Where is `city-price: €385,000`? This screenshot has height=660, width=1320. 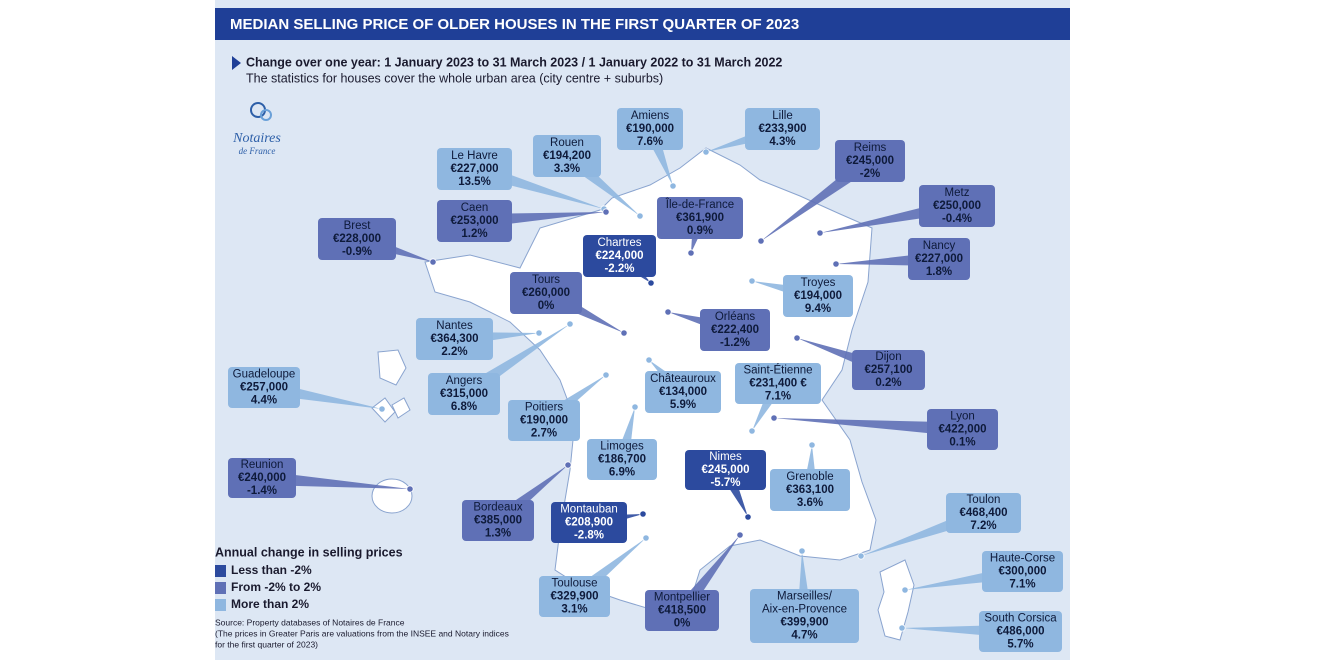 city-price: €385,000 is located at coordinates (498, 521).